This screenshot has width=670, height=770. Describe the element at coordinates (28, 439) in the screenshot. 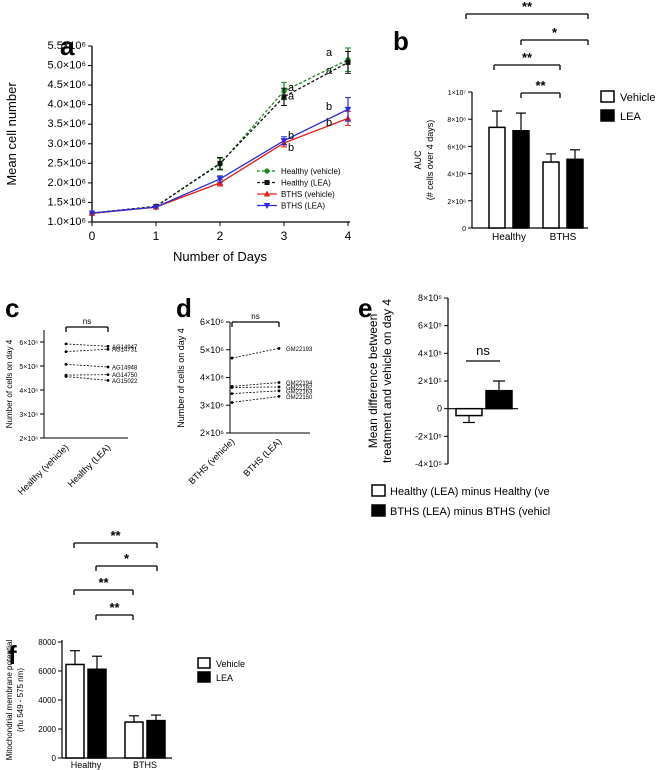

I see `c-y-tick-label: 2×10⁶` at that location.